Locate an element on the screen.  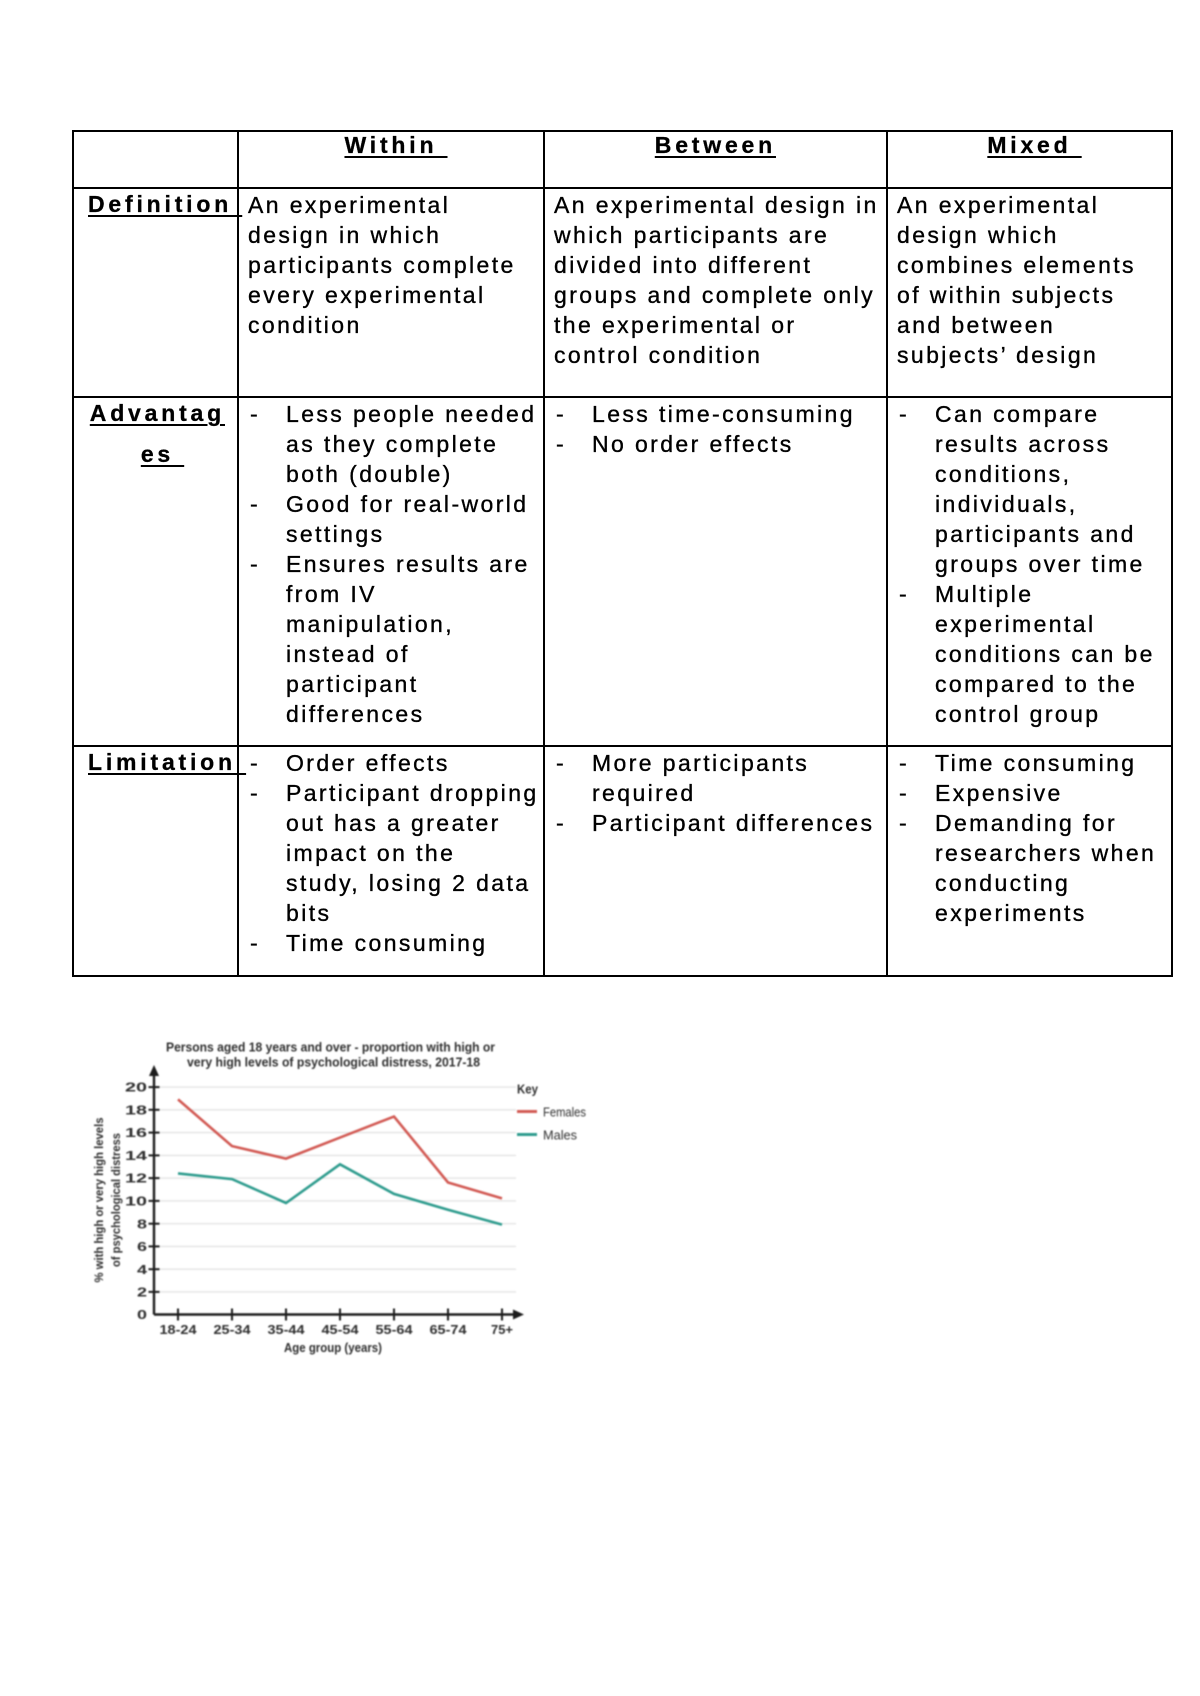
svg-text: 18 is located at coordinates (136, 1109).